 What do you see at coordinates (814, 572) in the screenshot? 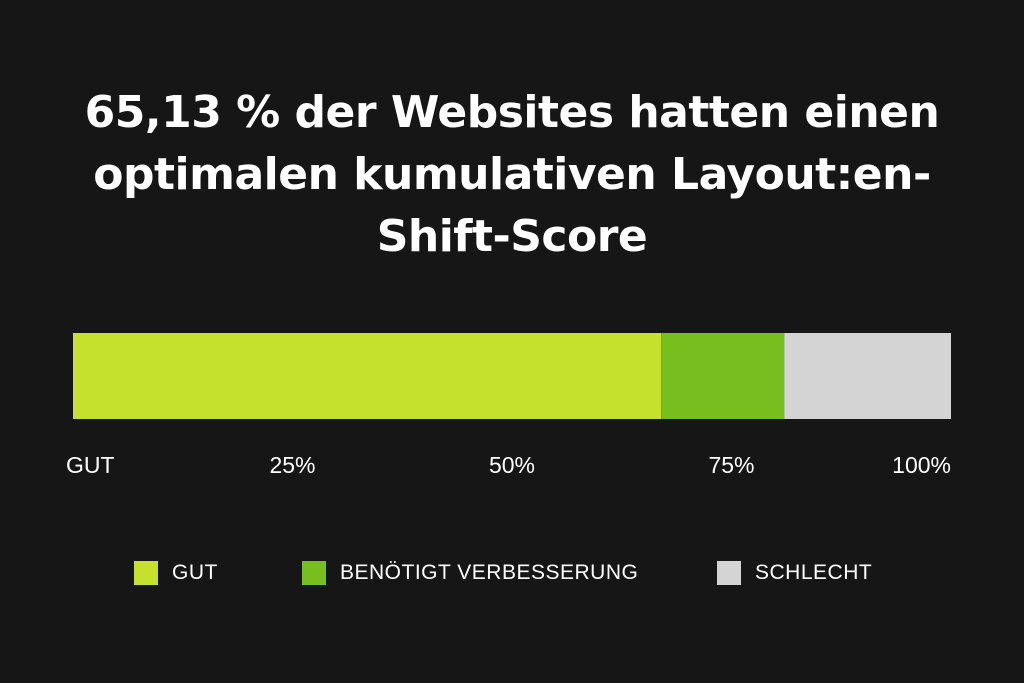
I see `legend-label-2: SCHLECHT` at bounding box center [814, 572].